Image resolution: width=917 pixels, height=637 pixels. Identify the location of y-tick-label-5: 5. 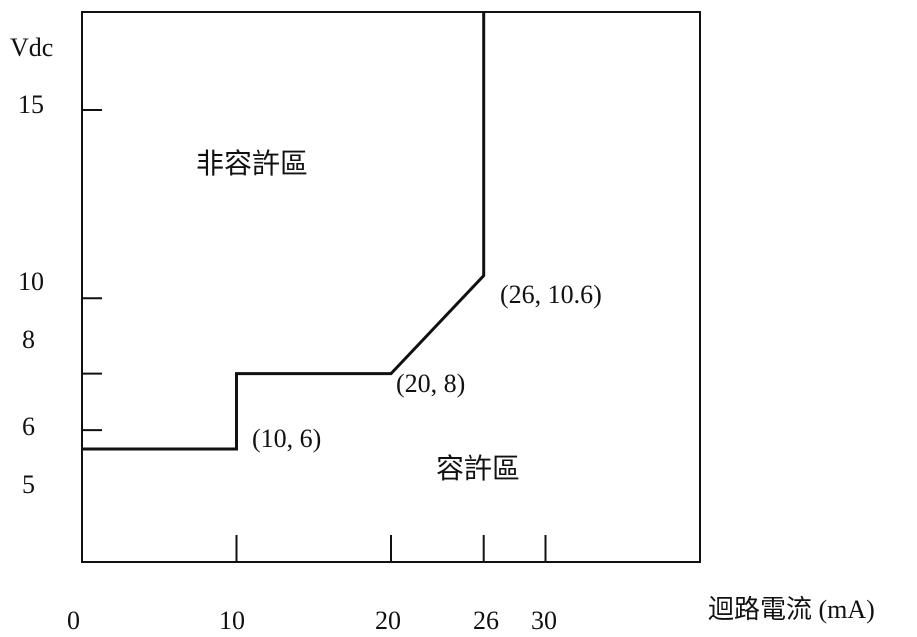
(28, 484).